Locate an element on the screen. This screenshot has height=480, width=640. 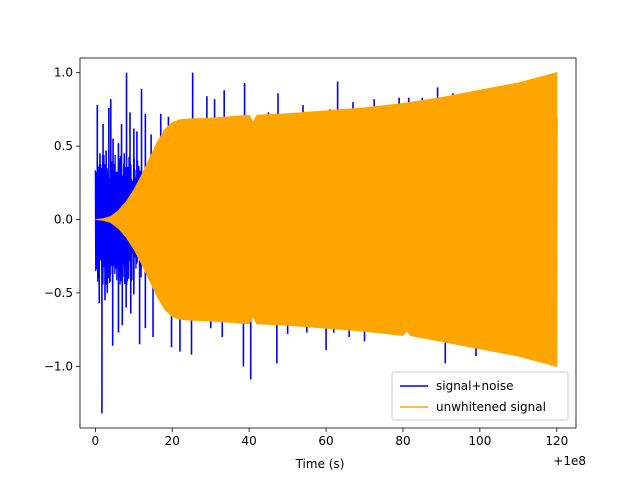
x-axis: 0 20 40 60 80 100 120 is located at coordinates (330, 438).